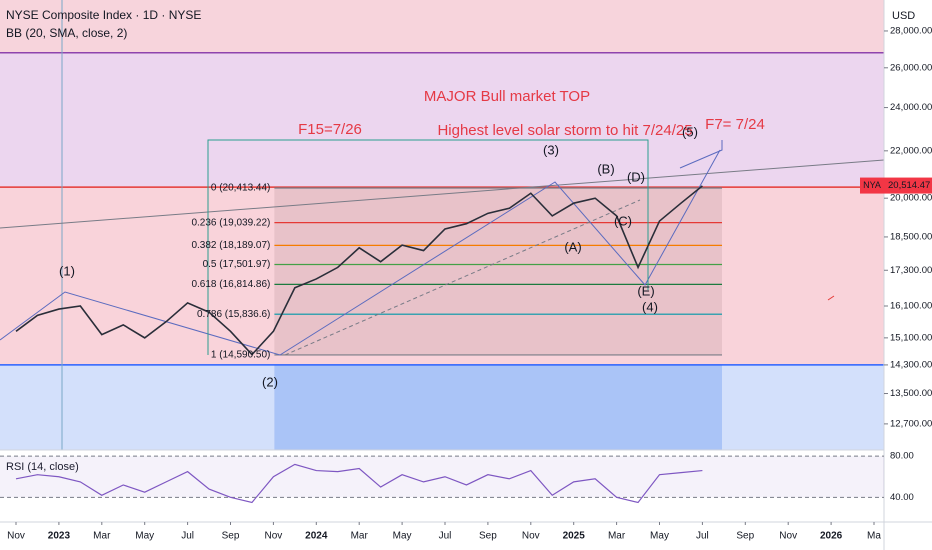 Image resolution: width=932 pixels, height=550 pixels. Describe the element at coordinates (831, 536) in the screenshot. I see `x-tick-label: 2026` at that location.